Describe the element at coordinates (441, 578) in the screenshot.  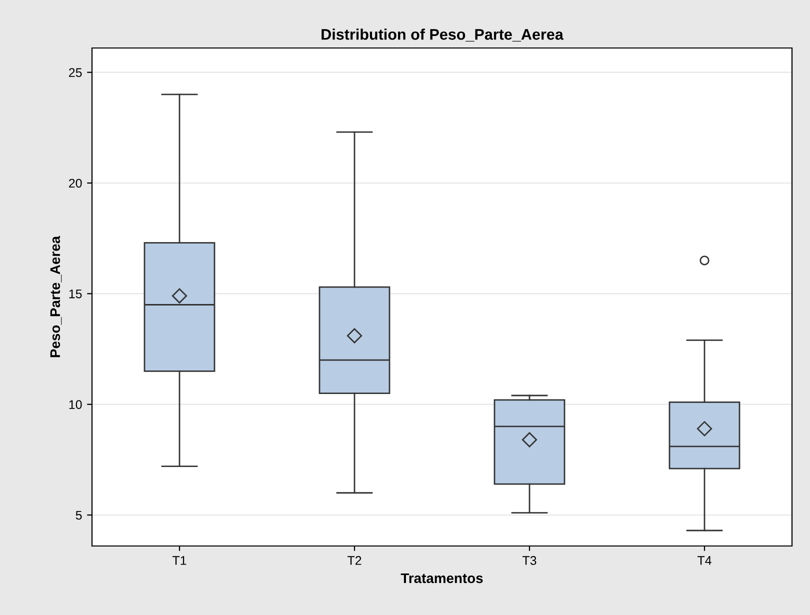
I see `x-axis-title: Tratamentos` at that location.